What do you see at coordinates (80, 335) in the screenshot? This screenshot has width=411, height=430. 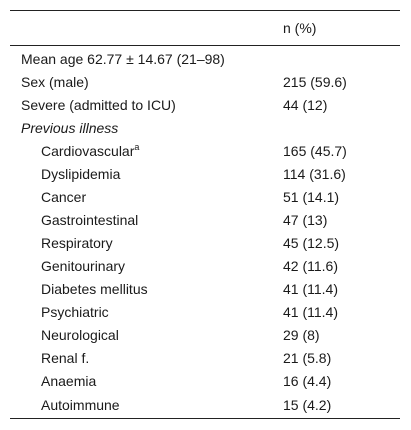 I see `row-label: Neurological` at bounding box center [80, 335].